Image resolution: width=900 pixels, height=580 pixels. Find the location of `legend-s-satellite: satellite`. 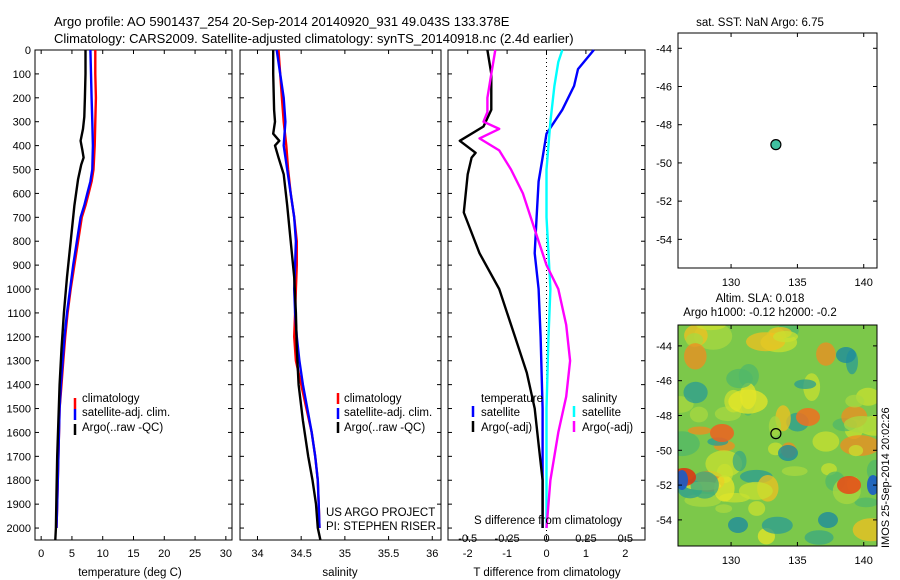

legend-s-satellite: satellite is located at coordinates (601, 413).